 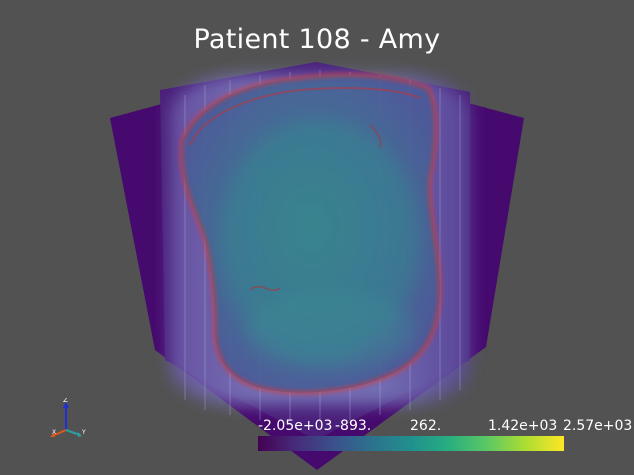 What do you see at coordinates (317, 39) in the screenshot?
I see `render-title: Patient 108 - Amy` at bounding box center [317, 39].